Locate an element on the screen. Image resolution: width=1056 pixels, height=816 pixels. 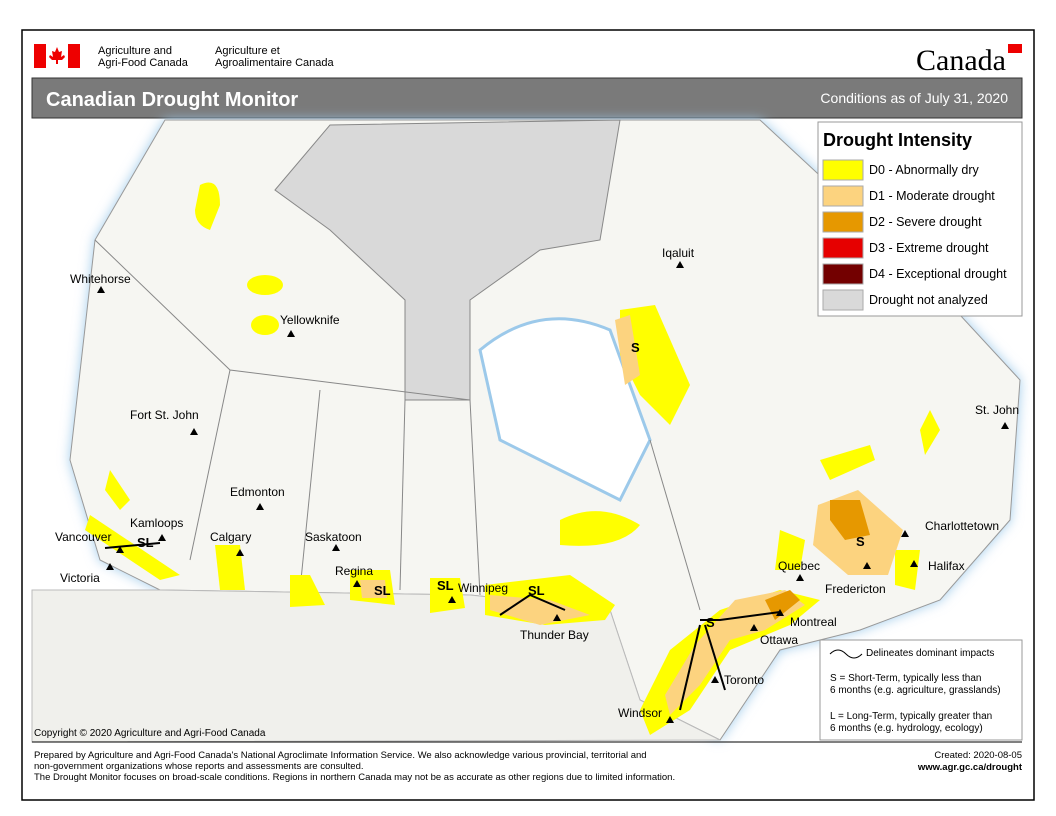
impacts-legend is located at coordinates (921, 690).